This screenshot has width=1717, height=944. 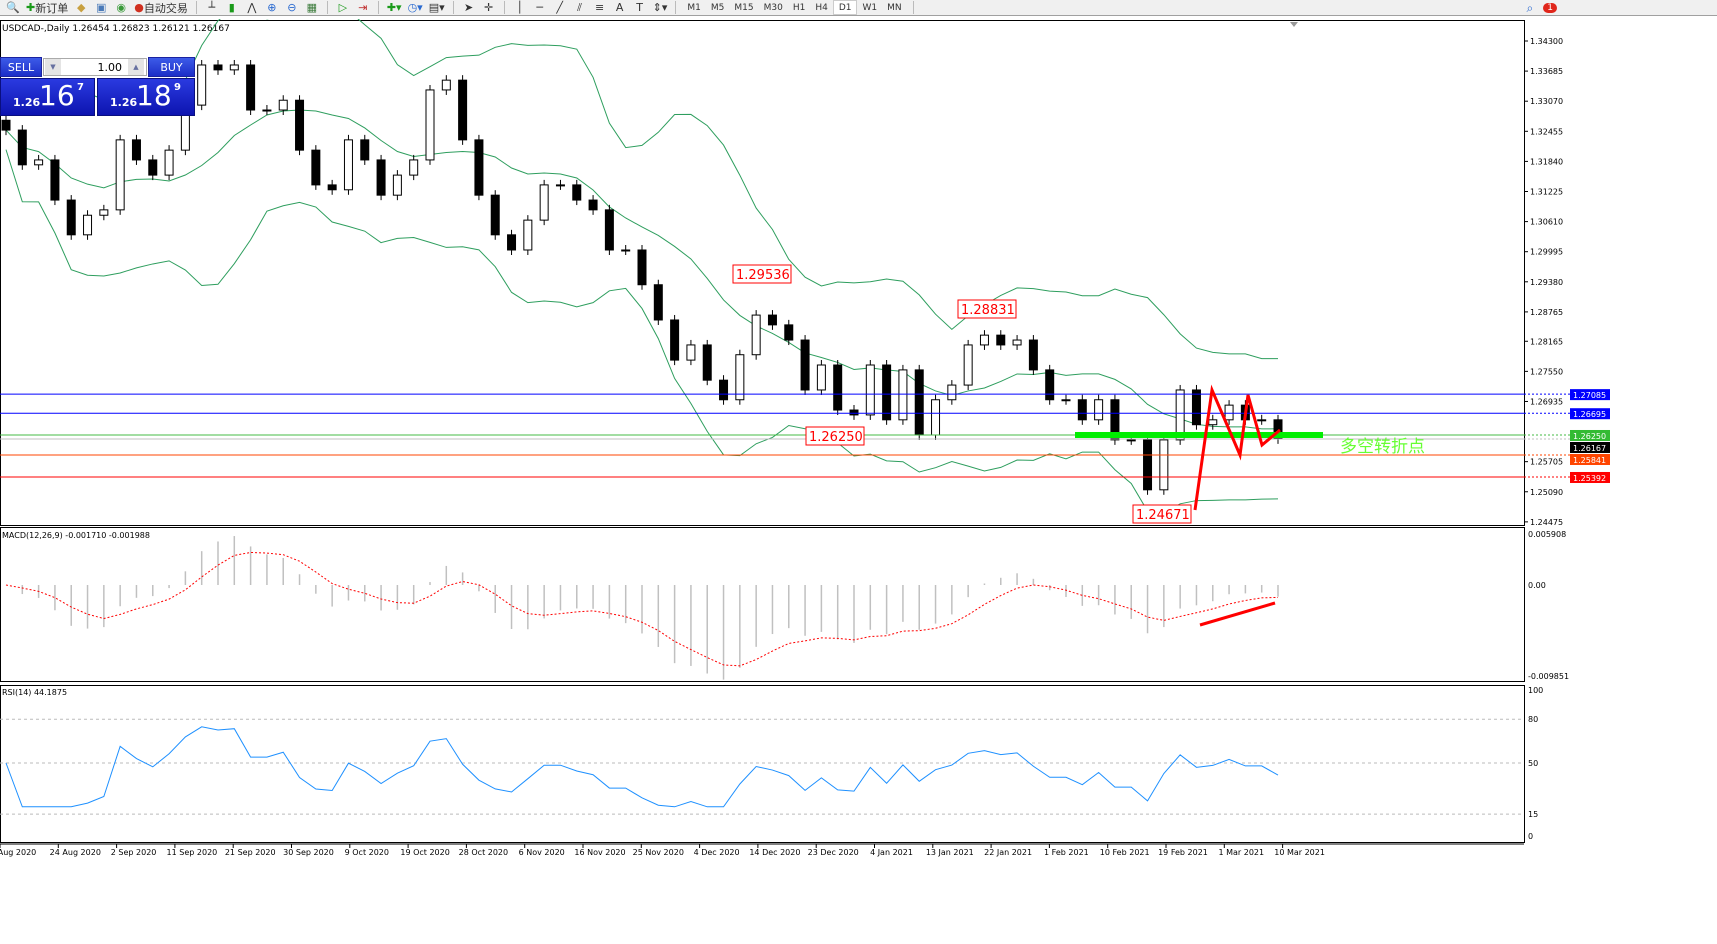 What do you see at coordinates (469, 7) in the screenshot?
I see `cursor-icon: ➤` at bounding box center [469, 7].